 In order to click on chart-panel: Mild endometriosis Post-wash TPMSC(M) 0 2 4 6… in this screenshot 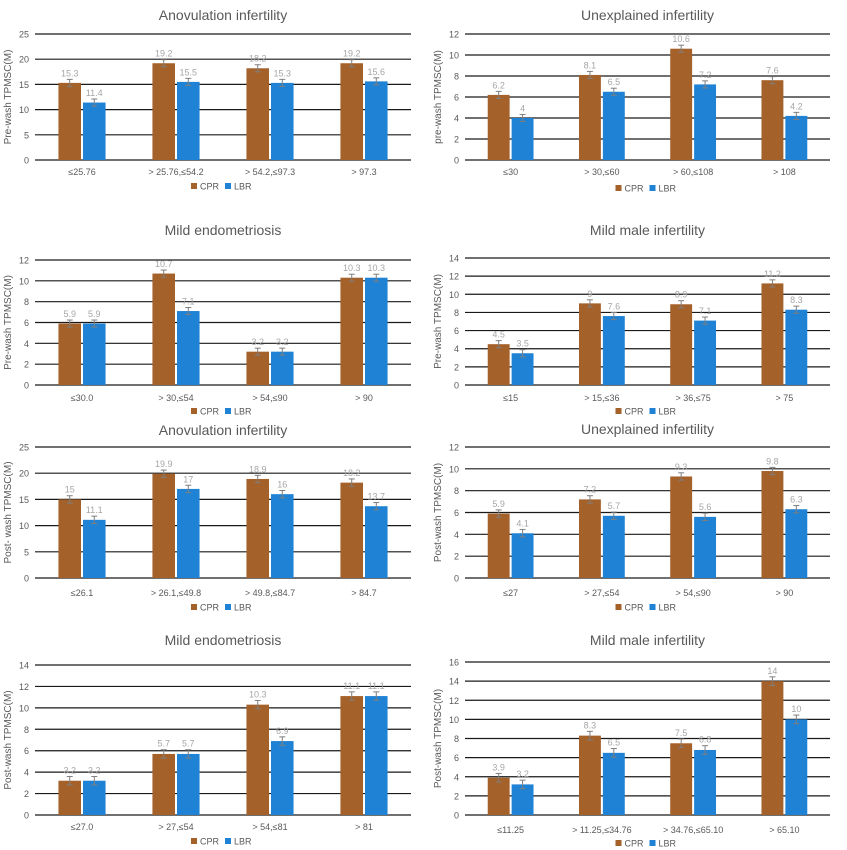, I will do `click(207, 739)`.